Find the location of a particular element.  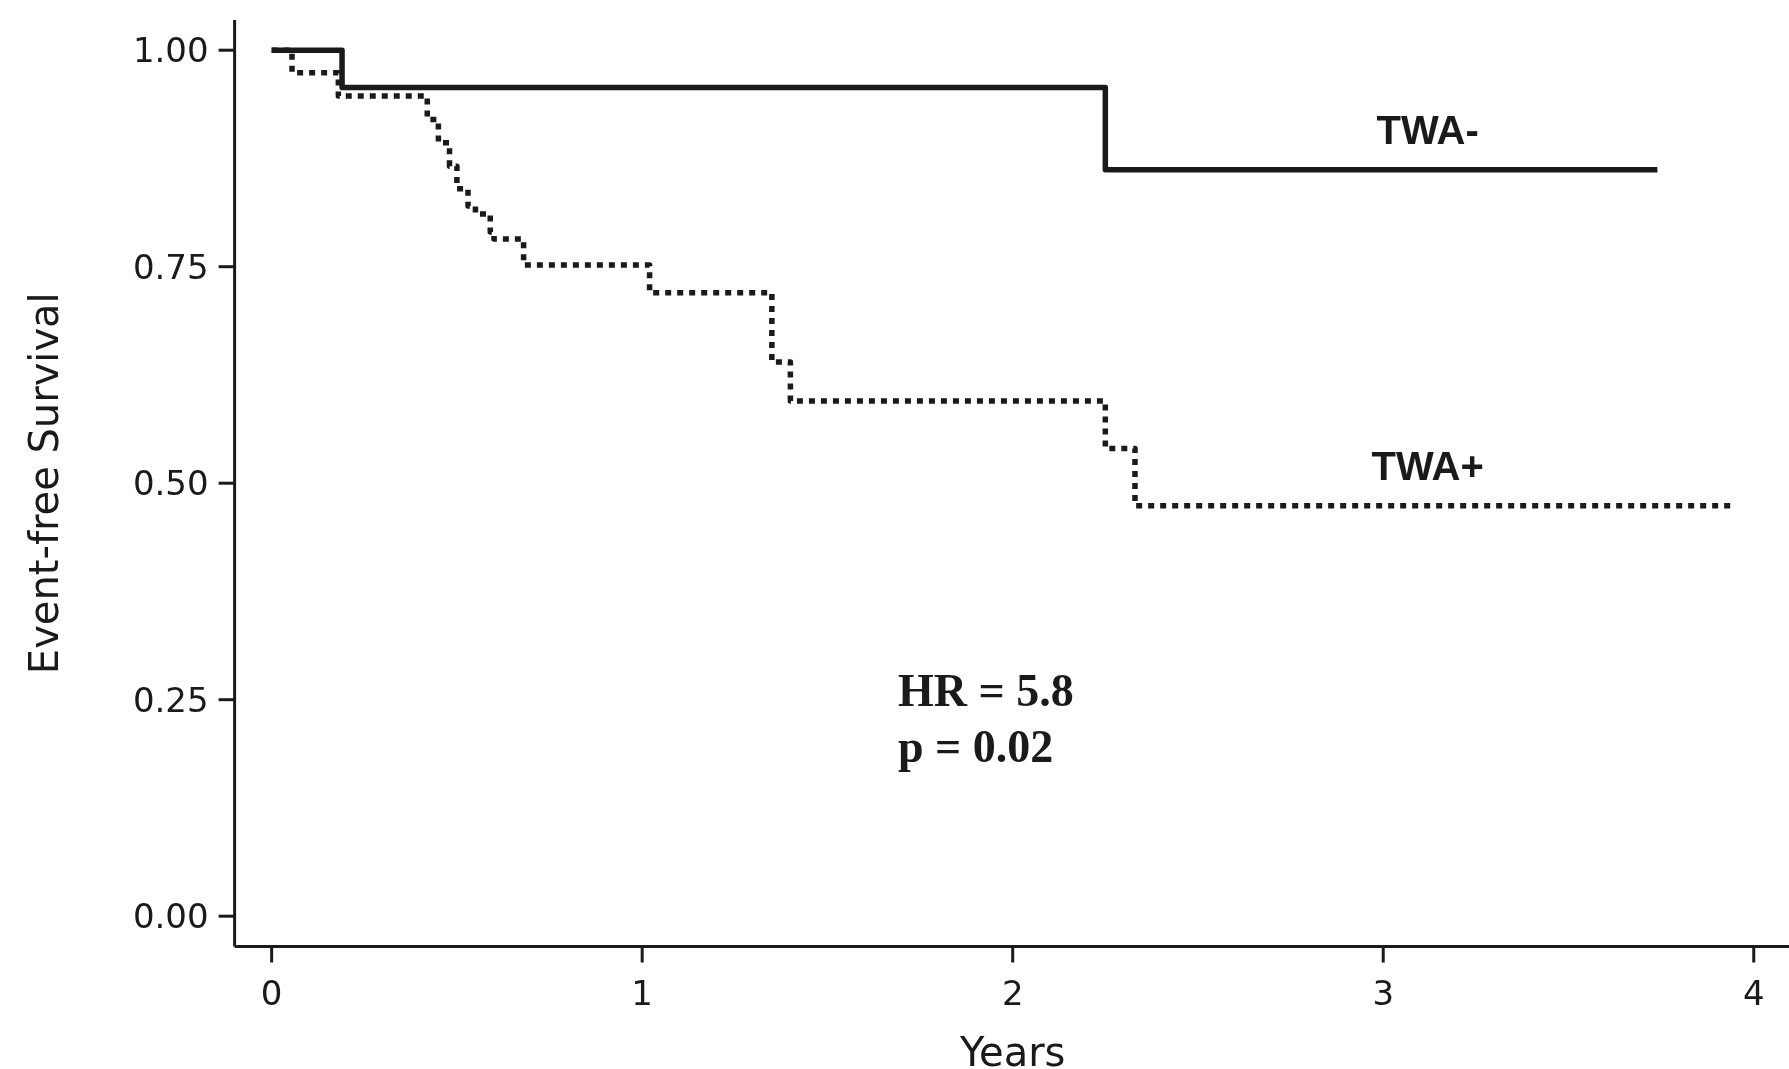

annotation: HR = 5.8 is located at coordinates (986, 690).